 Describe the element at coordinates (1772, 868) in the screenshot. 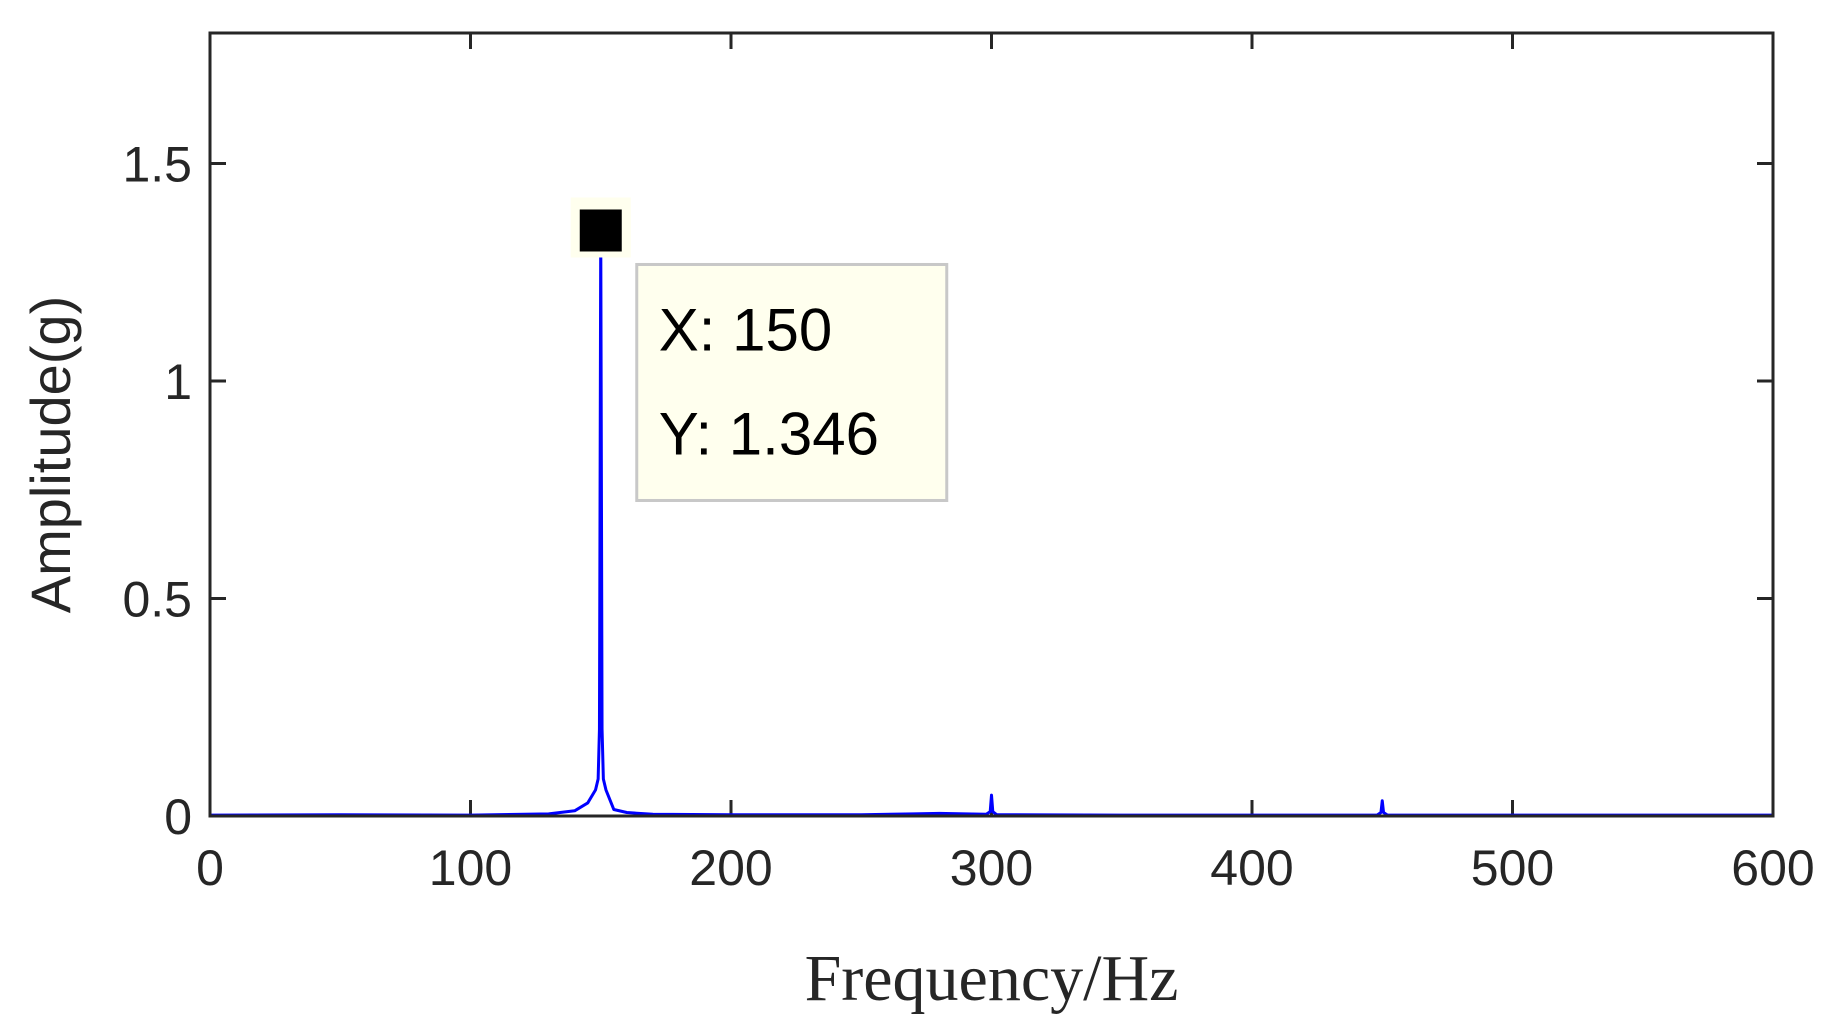

I see `x-tick-label: 600` at that location.